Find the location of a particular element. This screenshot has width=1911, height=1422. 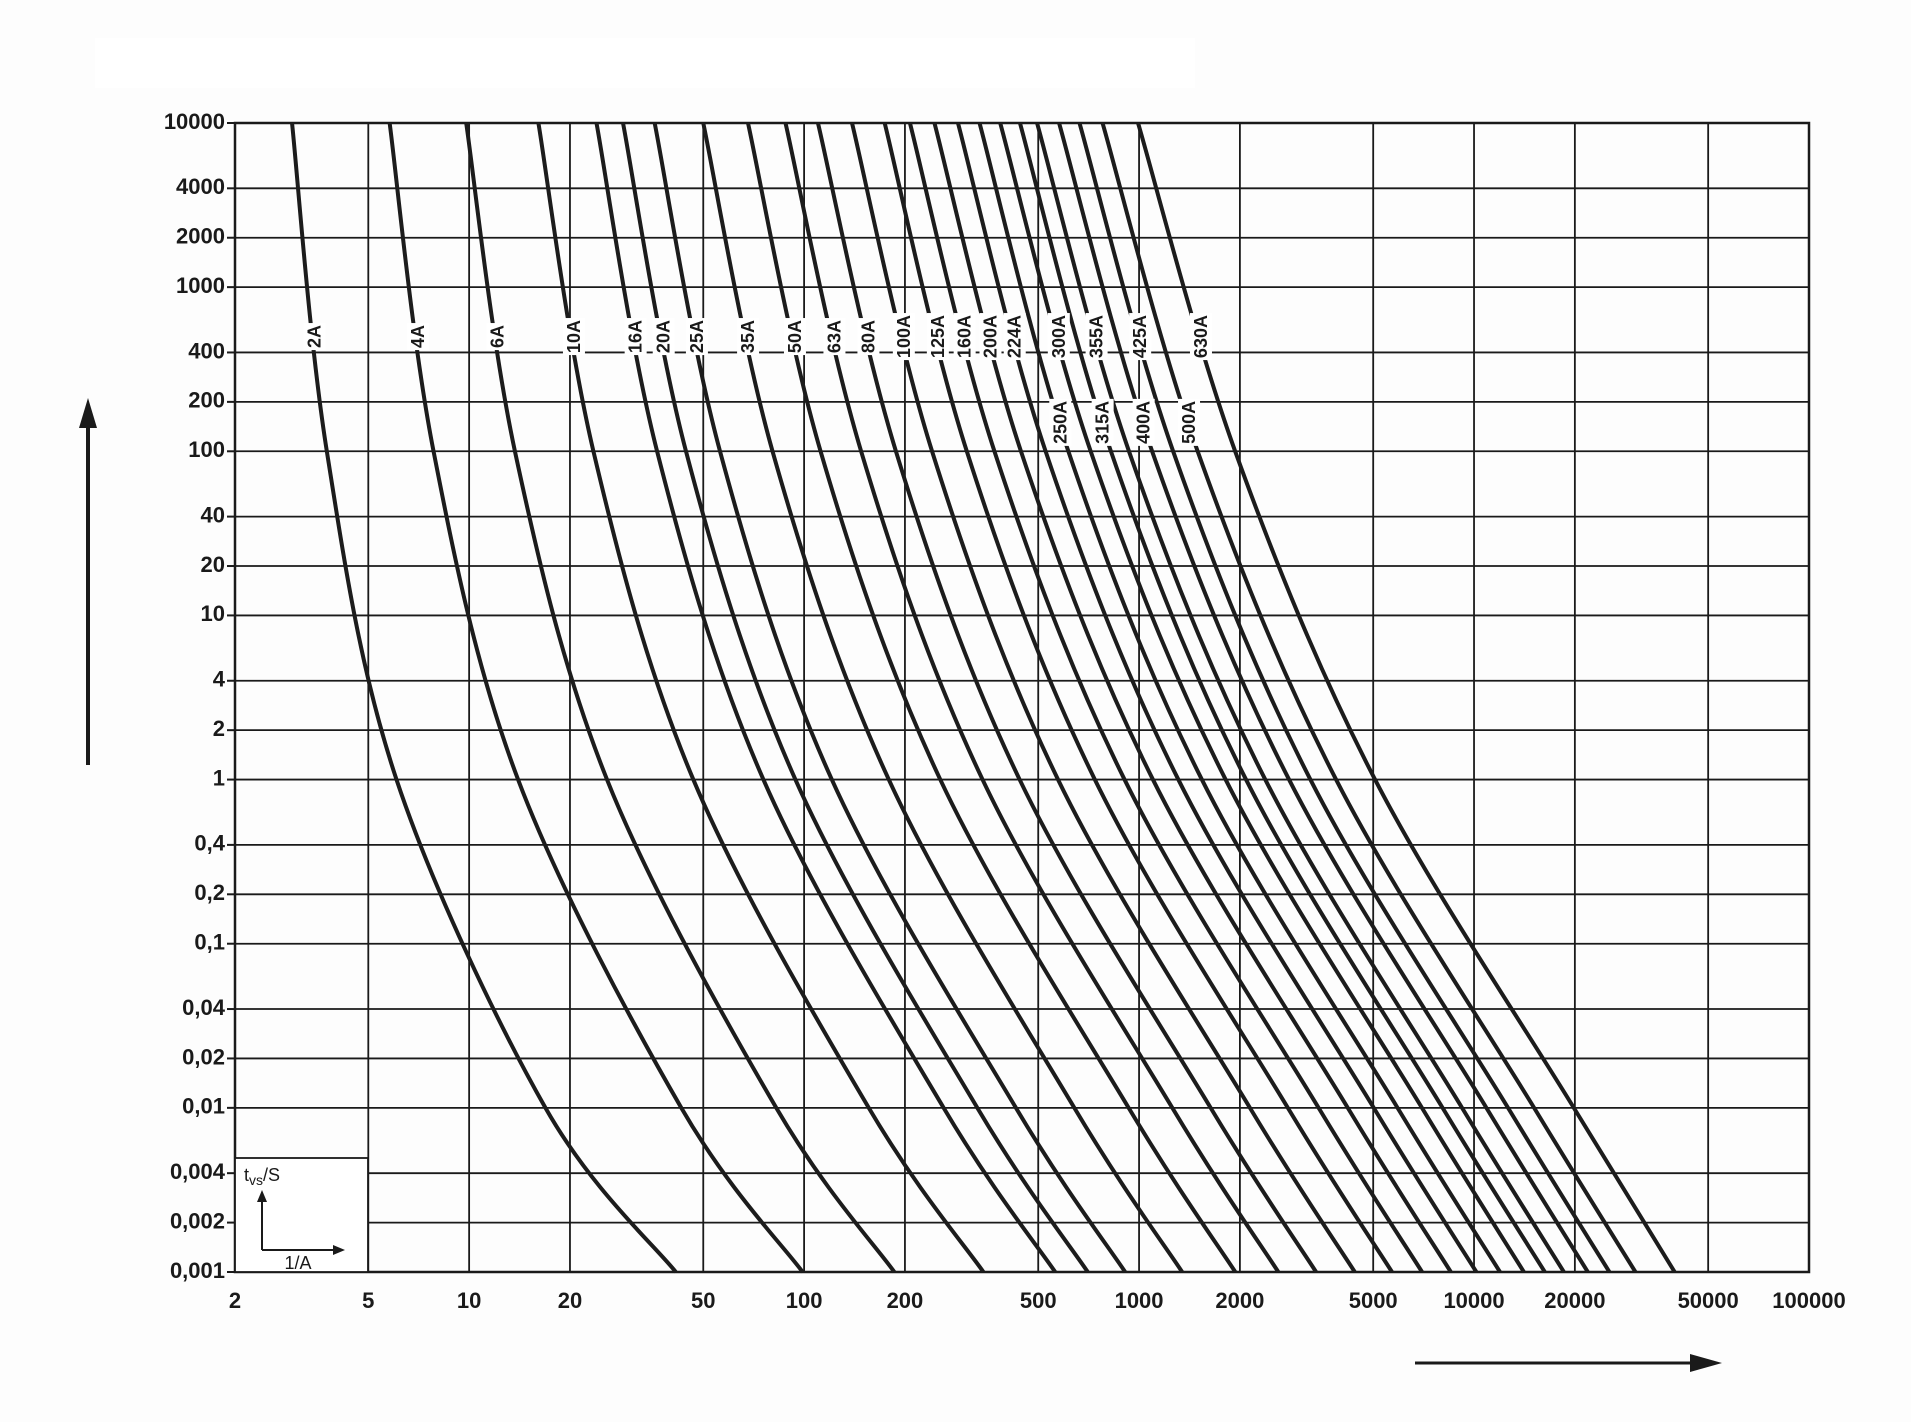

curve-label-group: 125A is located at coordinates (937, 337).